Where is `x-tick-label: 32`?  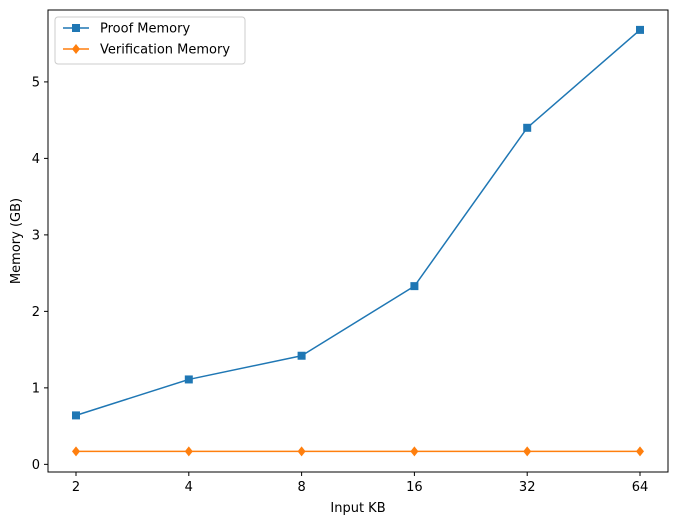 x-tick-label: 32 is located at coordinates (527, 487).